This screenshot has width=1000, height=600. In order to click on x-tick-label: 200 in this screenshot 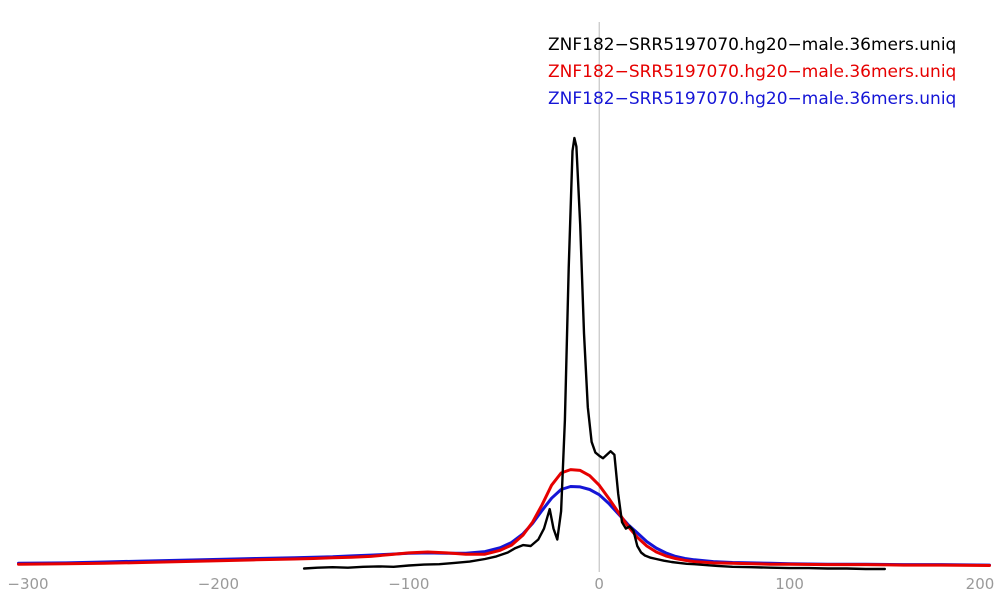, I will do `click(980, 584)`.